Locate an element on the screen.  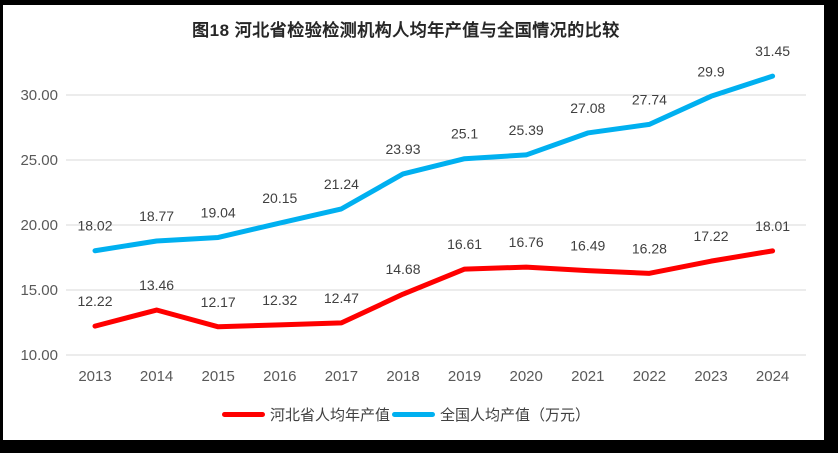
x-axis-label: 2016 is located at coordinates (279, 376).